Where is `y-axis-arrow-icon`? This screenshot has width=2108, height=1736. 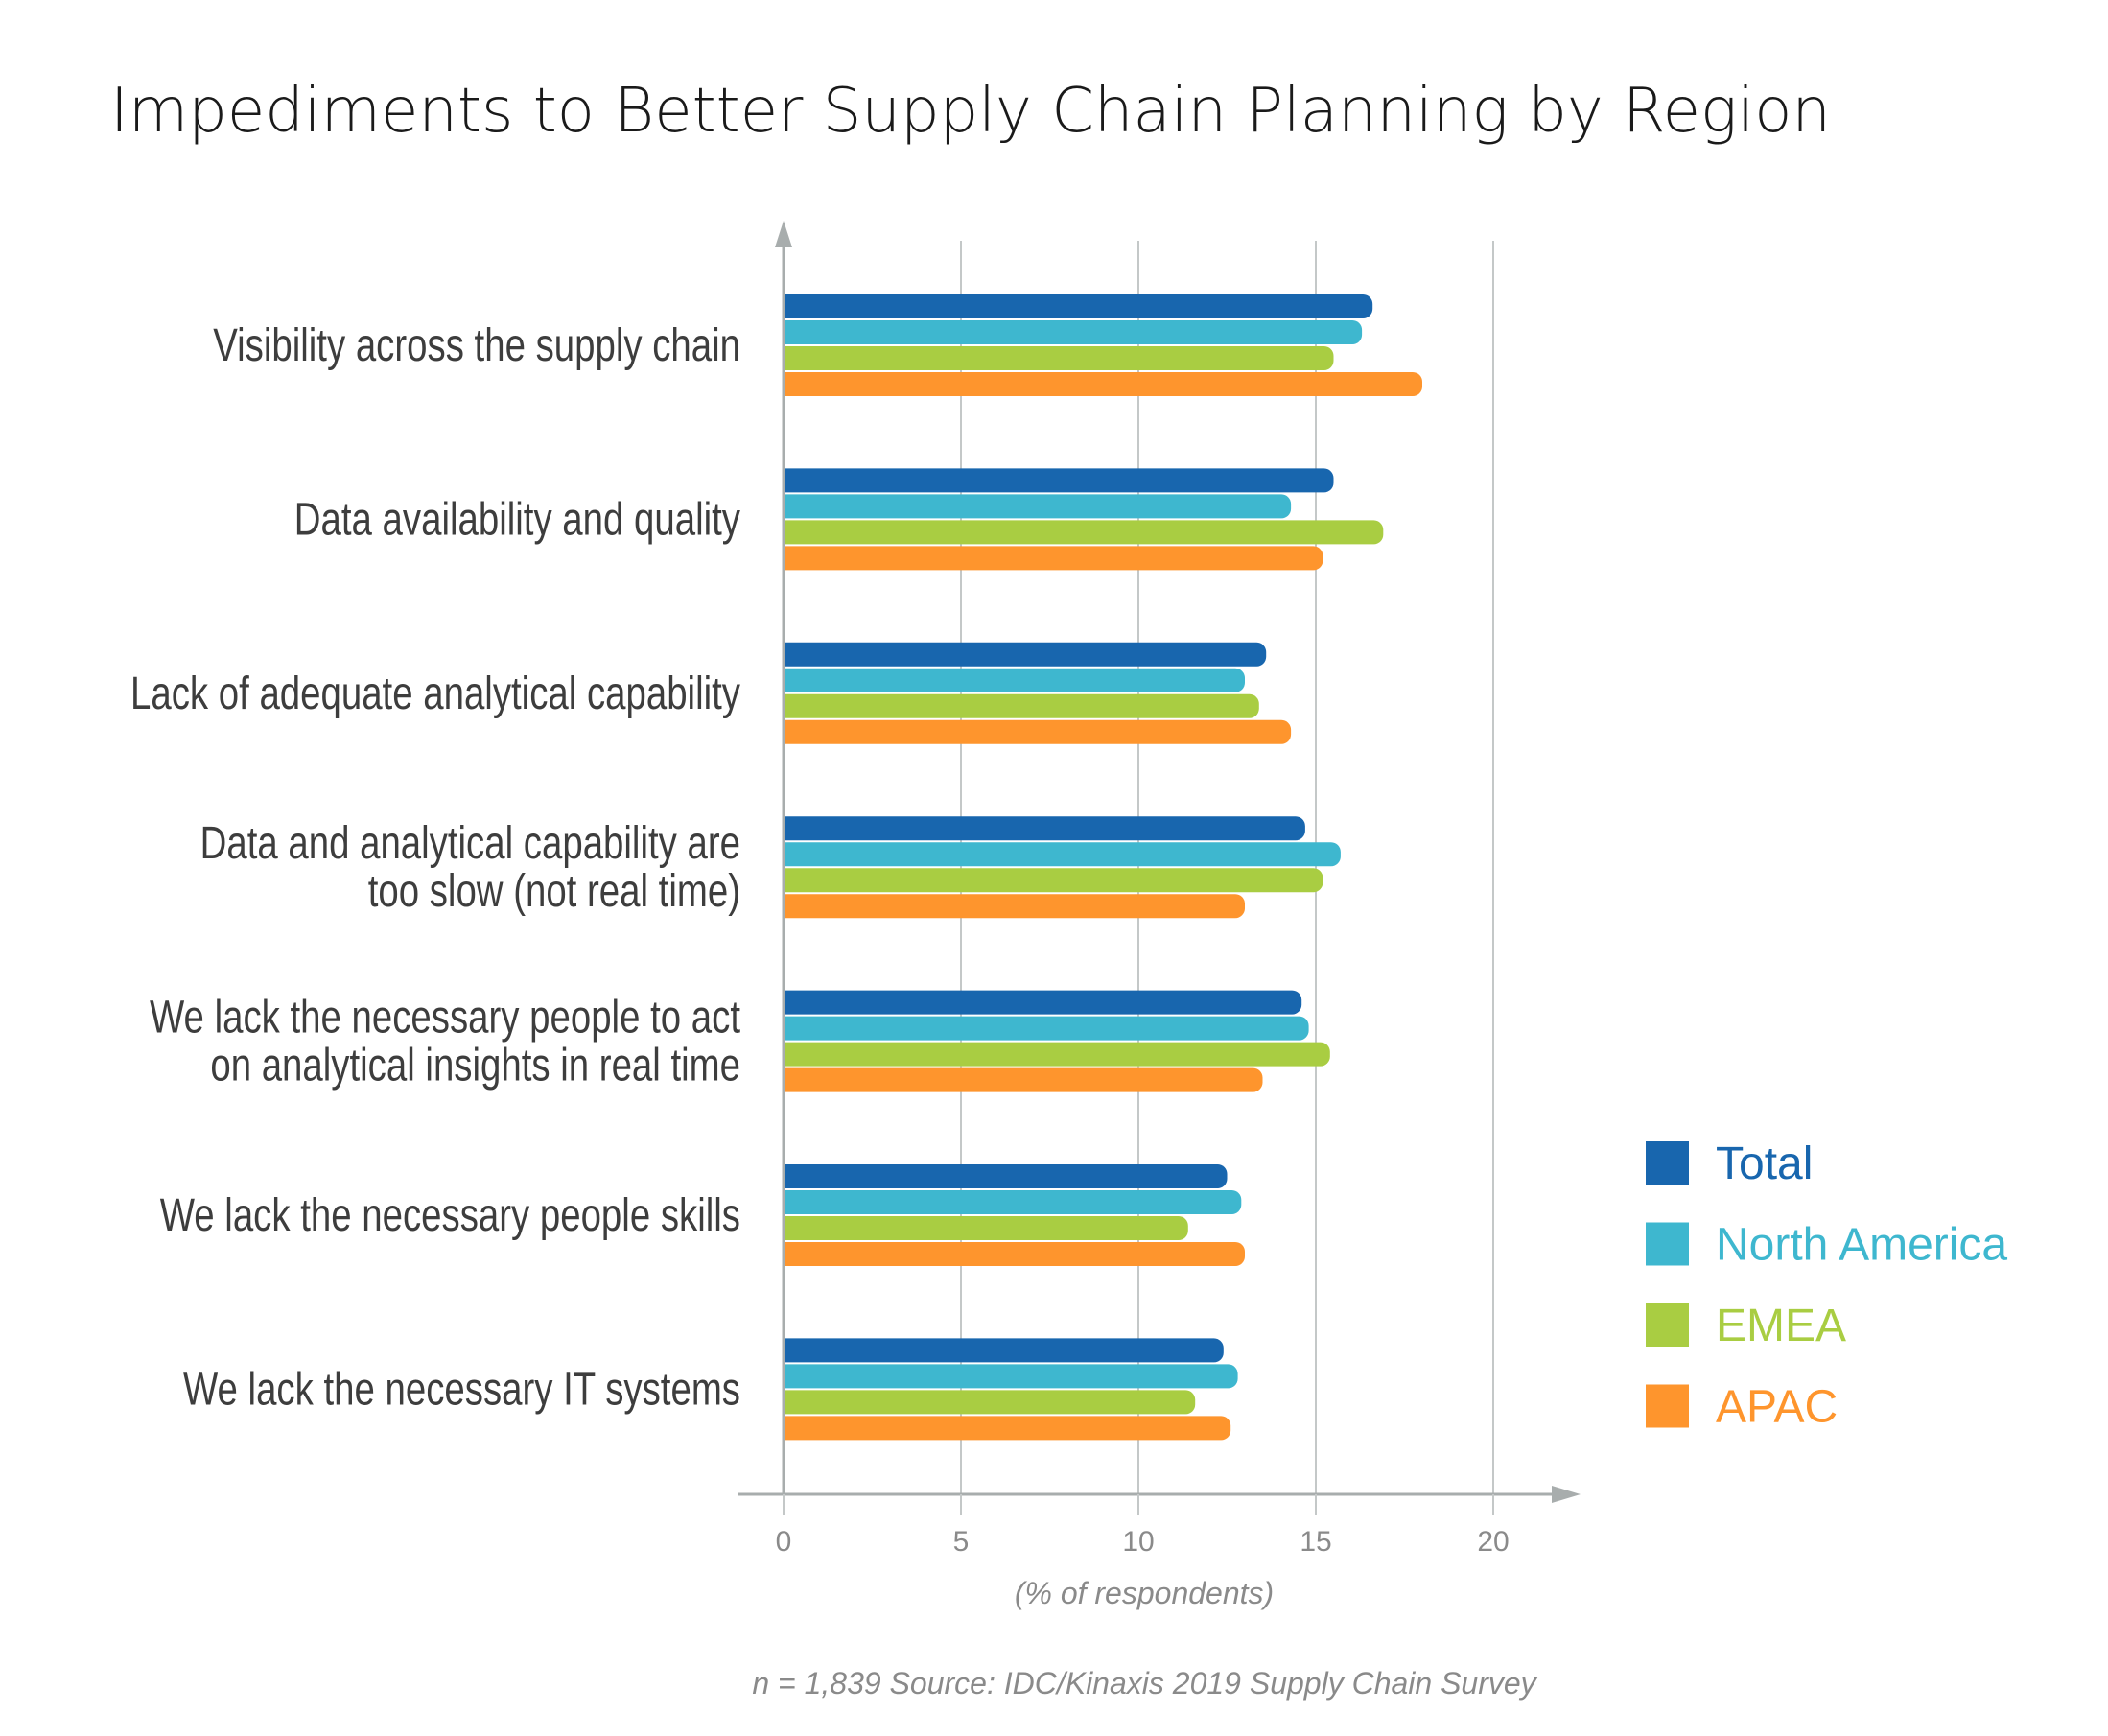 y-axis-arrow-icon is located at coordinates (784, 234).